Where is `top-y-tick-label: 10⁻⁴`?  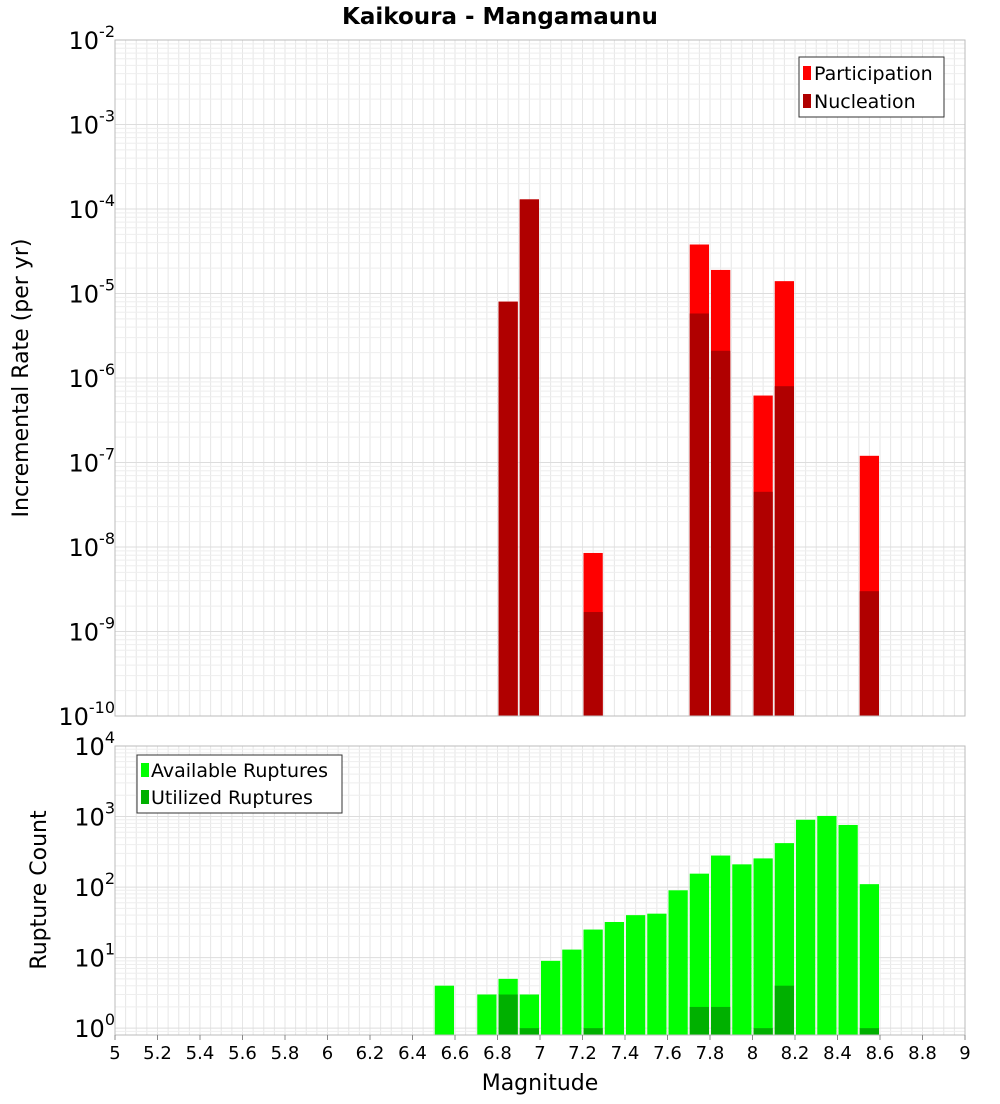 top-y-tick-label: 10⁻⁴ is located at coordinates (92, 207).